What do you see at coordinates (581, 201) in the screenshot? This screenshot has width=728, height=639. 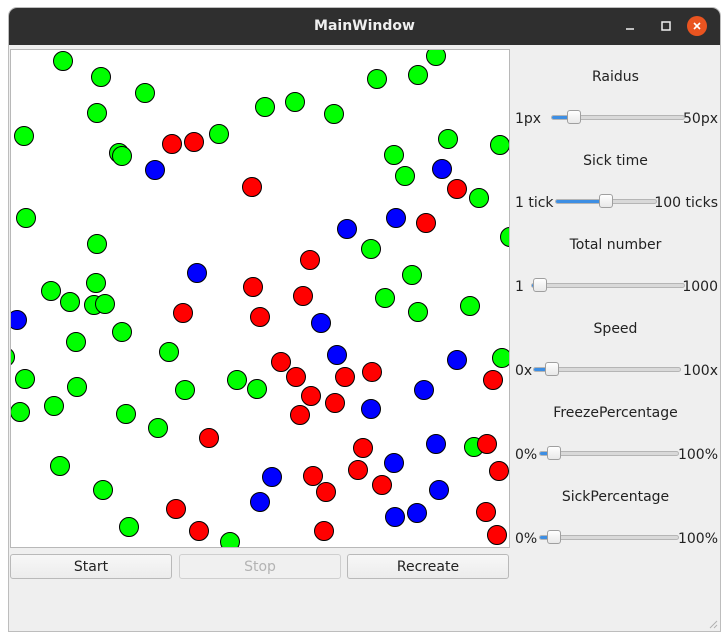 I see `slider-fill-sick-time` at bounding box center [581, 201].